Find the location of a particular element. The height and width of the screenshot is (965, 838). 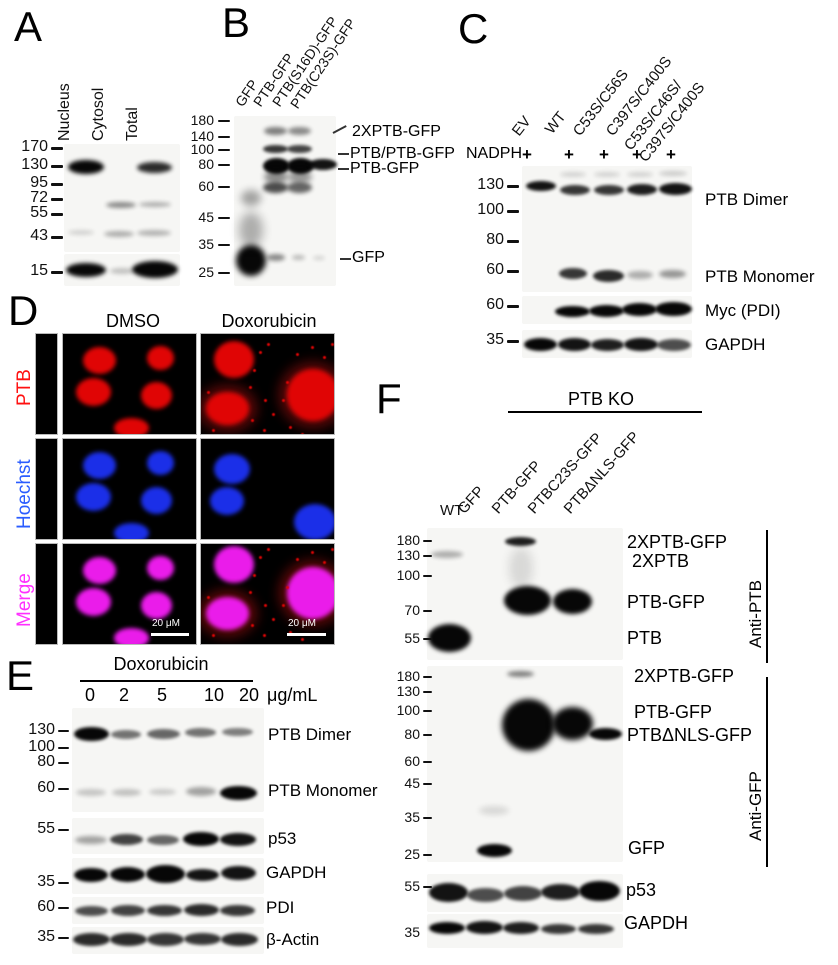

lane-label: Total is located at coordinates (132, 124).